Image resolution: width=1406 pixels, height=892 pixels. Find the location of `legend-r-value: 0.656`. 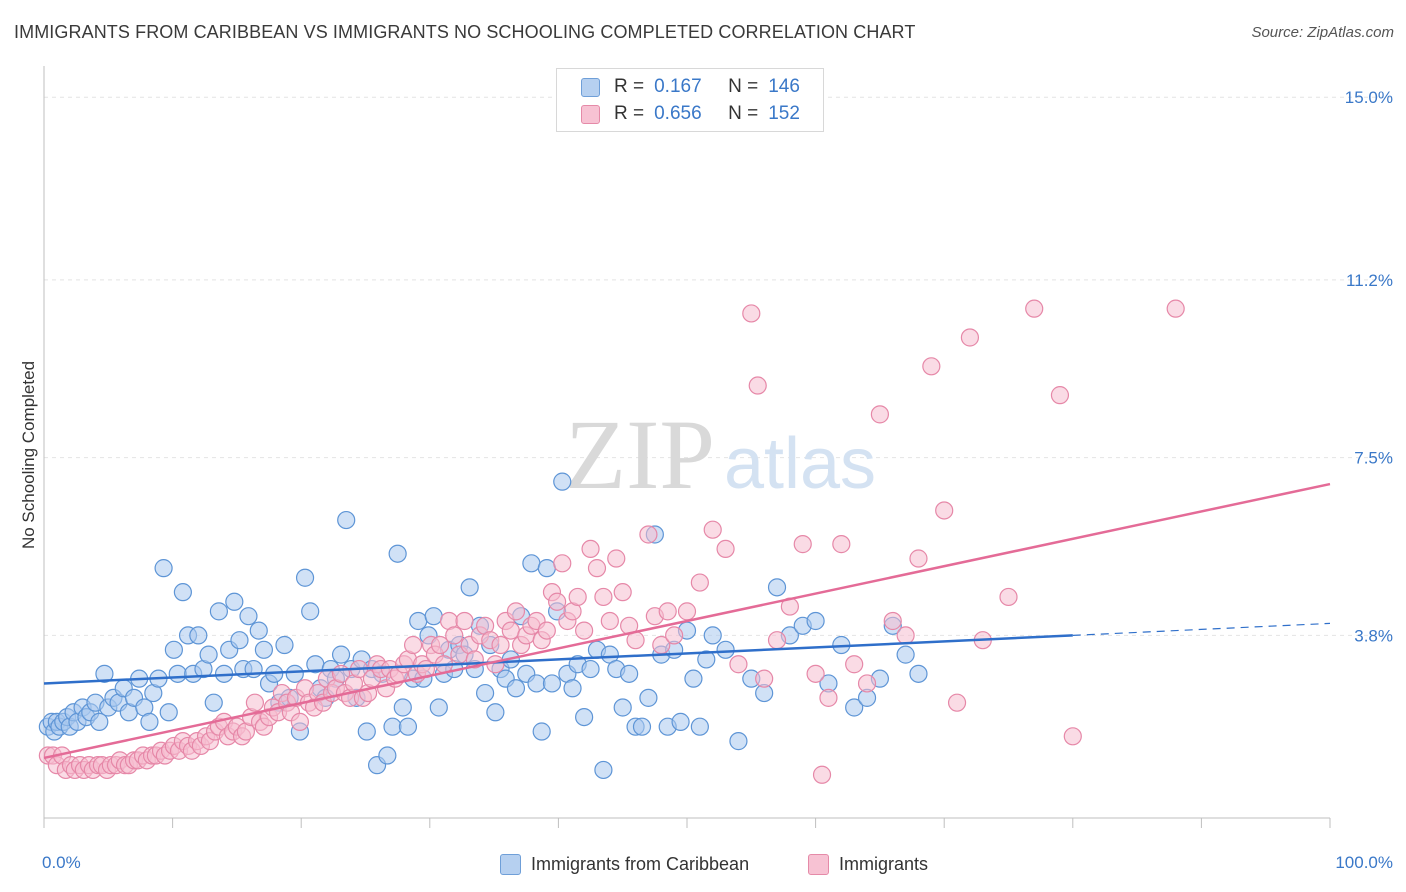

legend-r-value: 0.656 is located at coordinates (678, 113).